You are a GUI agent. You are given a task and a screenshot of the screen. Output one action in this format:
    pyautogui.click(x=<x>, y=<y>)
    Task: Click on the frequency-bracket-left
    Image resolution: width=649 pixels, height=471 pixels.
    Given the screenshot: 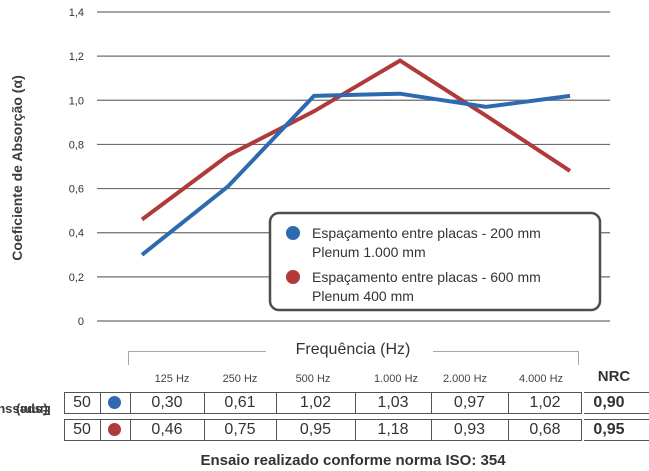 What is the action you would take?
    pyautogui.click(x=197, y=351)
    